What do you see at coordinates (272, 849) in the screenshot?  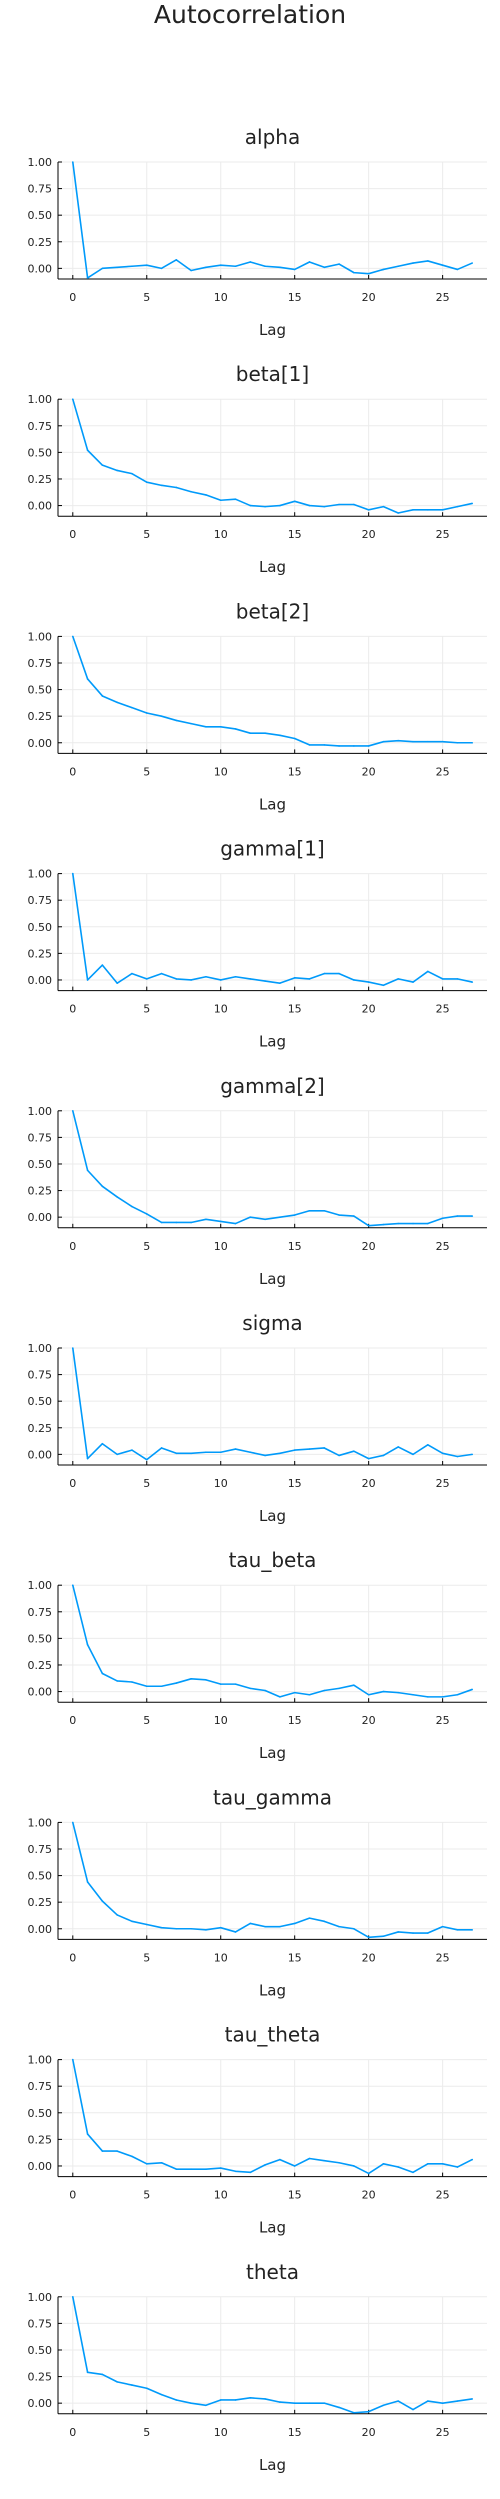 I see `chart-title: gamma[1]` at bounding box center [272, 849].